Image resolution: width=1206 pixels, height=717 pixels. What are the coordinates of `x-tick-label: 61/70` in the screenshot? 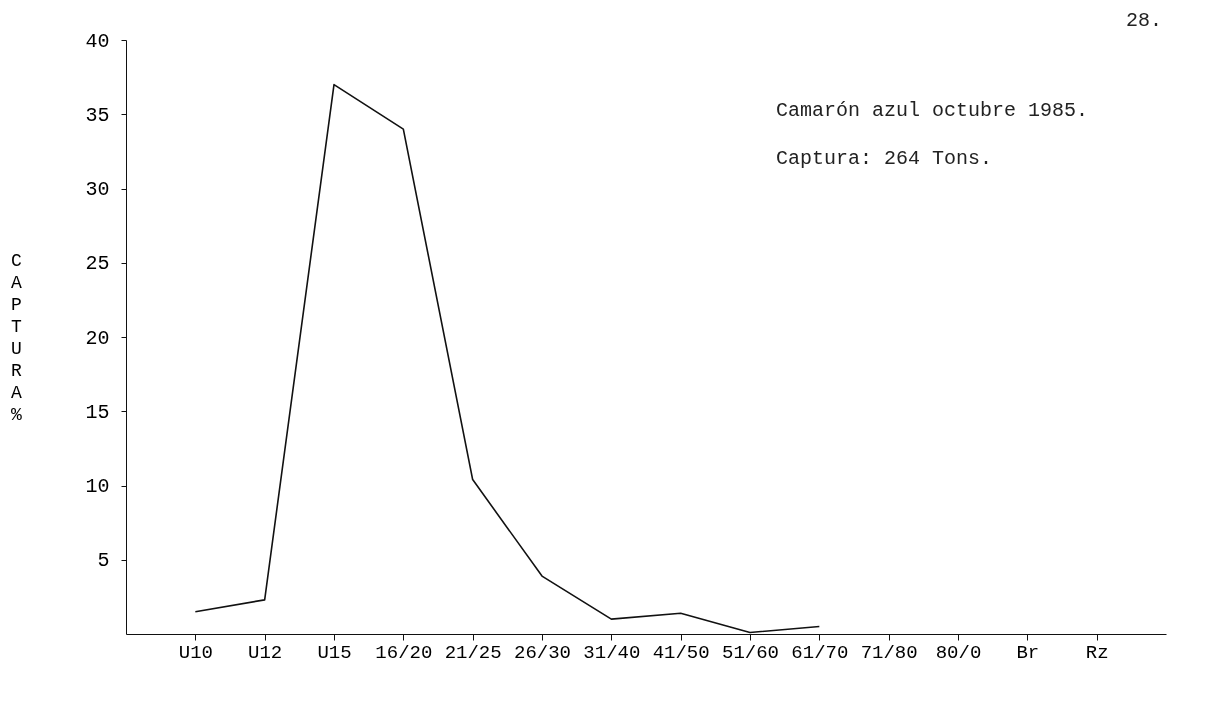 It's located at (820, 652).